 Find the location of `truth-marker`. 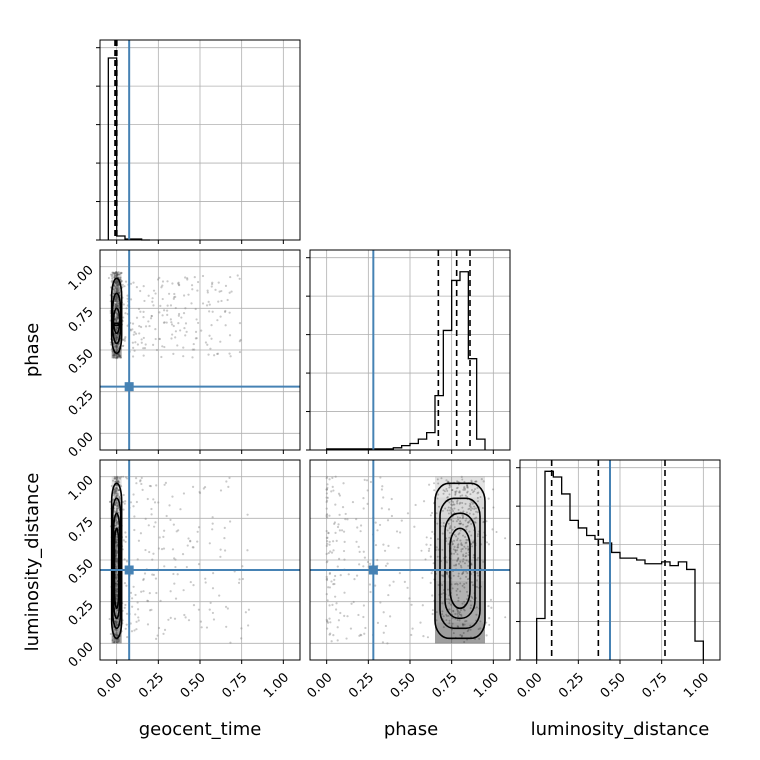

truth-marker is located at coordinates (373, 570).